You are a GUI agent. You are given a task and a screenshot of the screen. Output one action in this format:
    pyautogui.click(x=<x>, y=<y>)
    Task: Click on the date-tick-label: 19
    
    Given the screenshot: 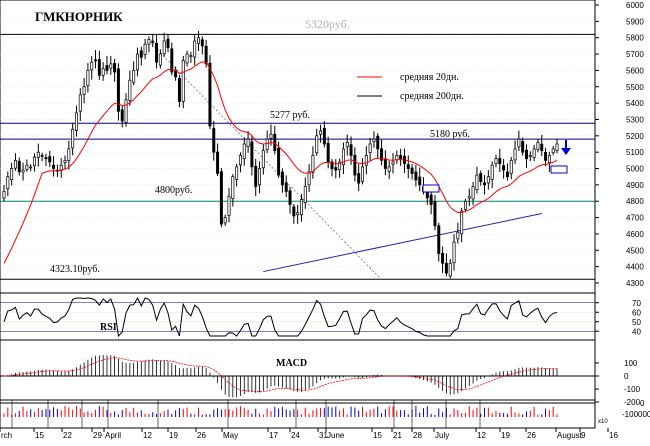 What is the action you would take?
    pyautogui.click(x=505, y=435)
    